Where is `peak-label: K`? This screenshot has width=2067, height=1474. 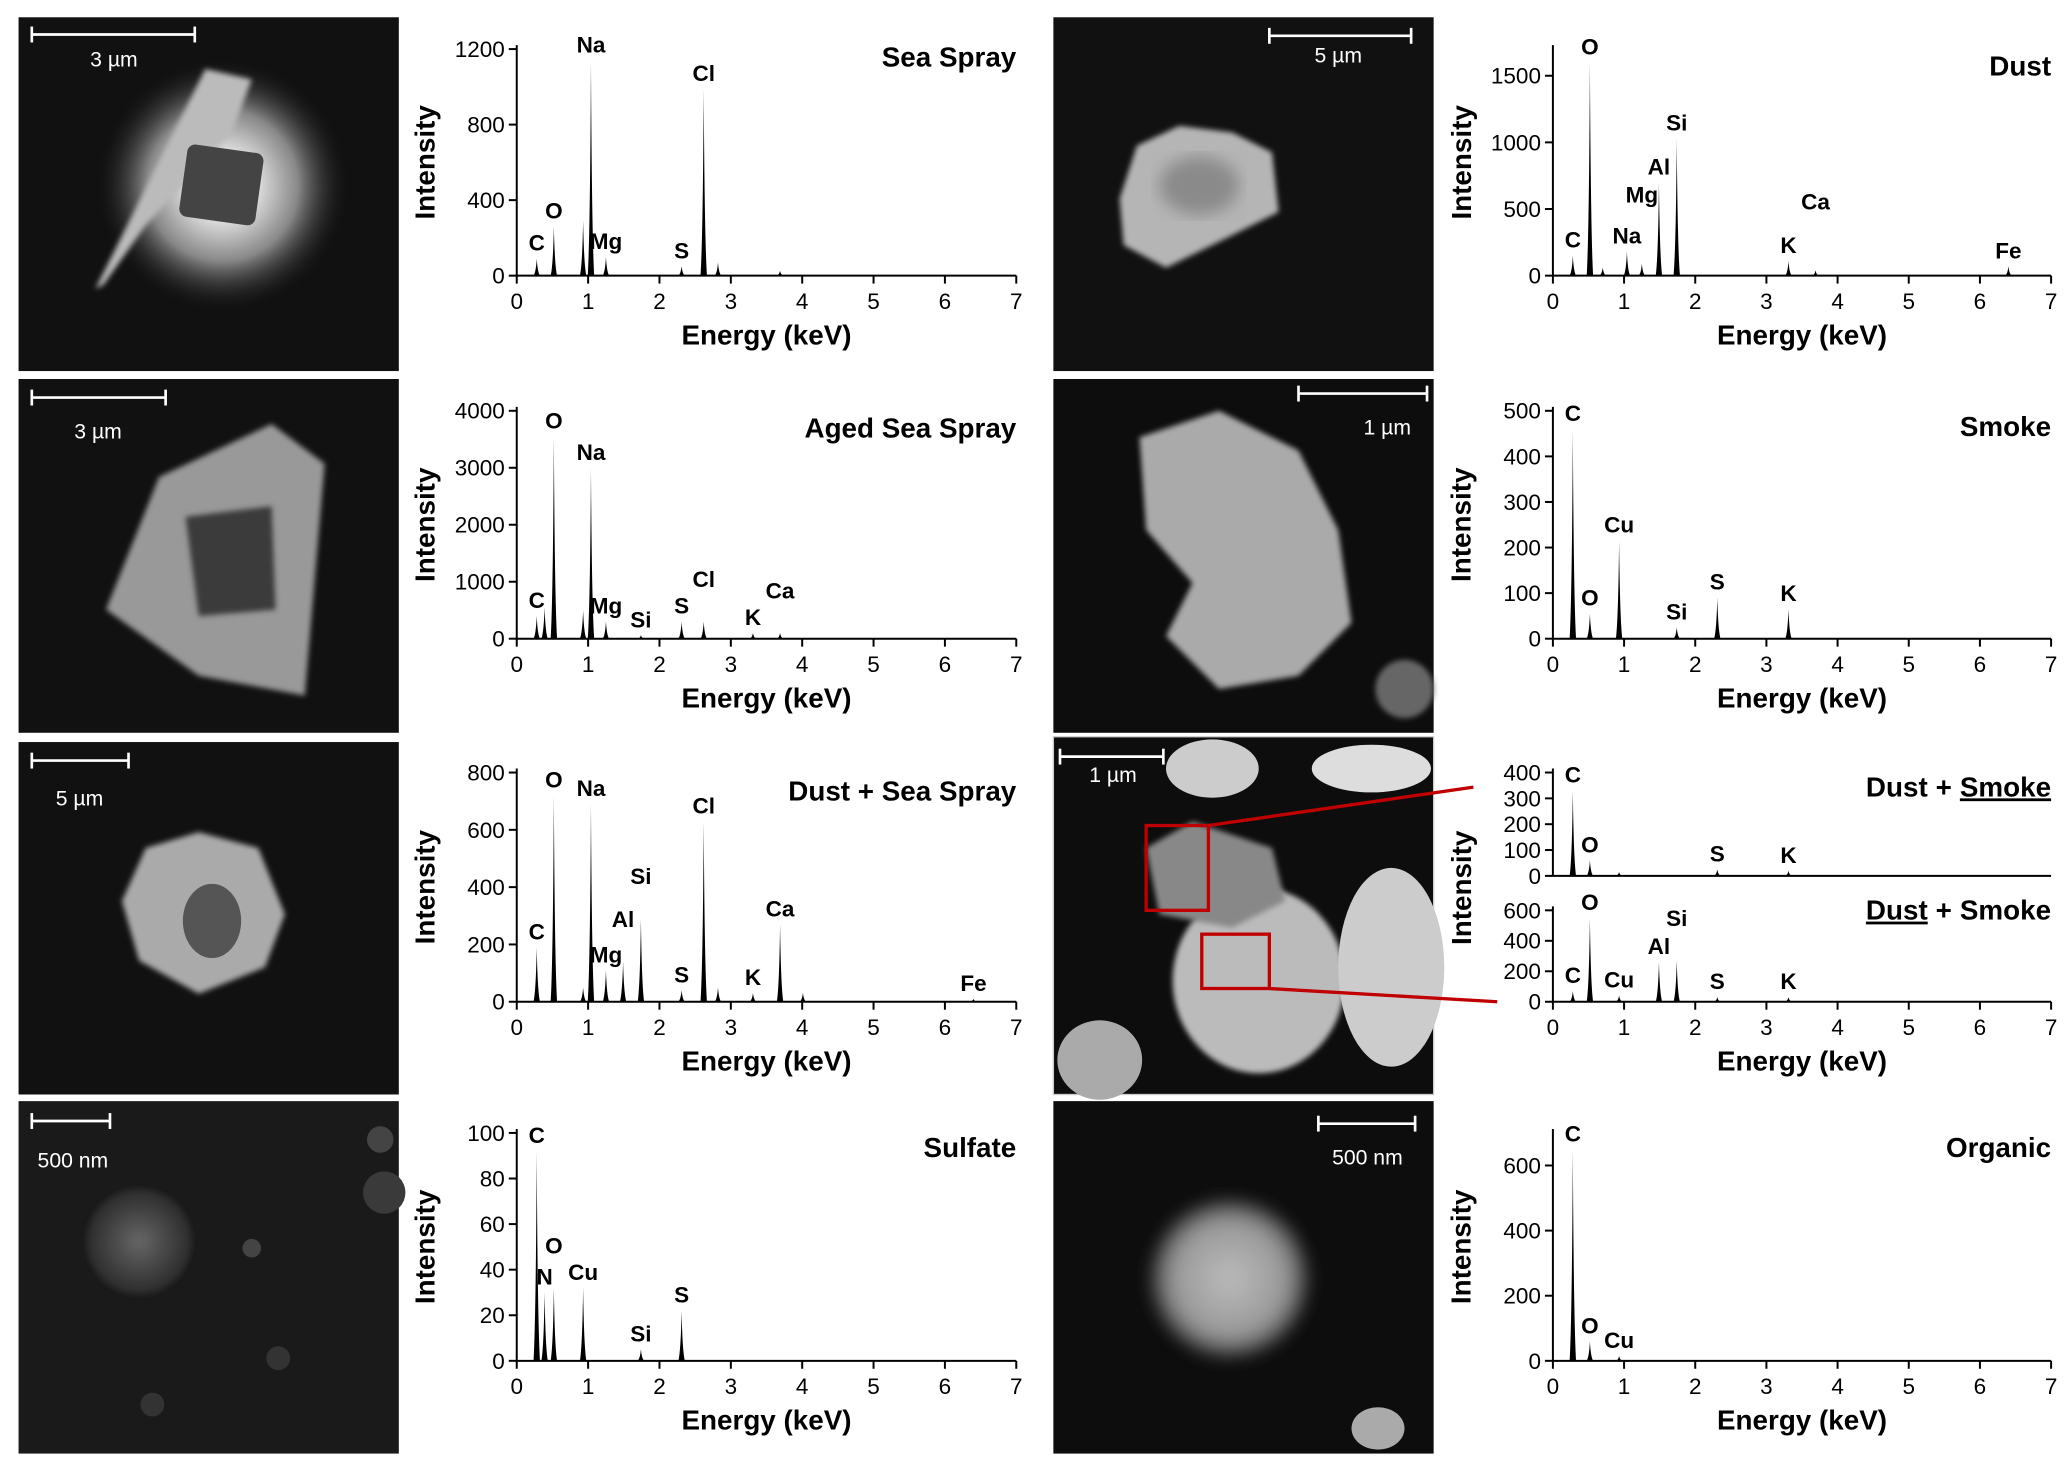 peak-label: K is located at coordinates (1788, 245).